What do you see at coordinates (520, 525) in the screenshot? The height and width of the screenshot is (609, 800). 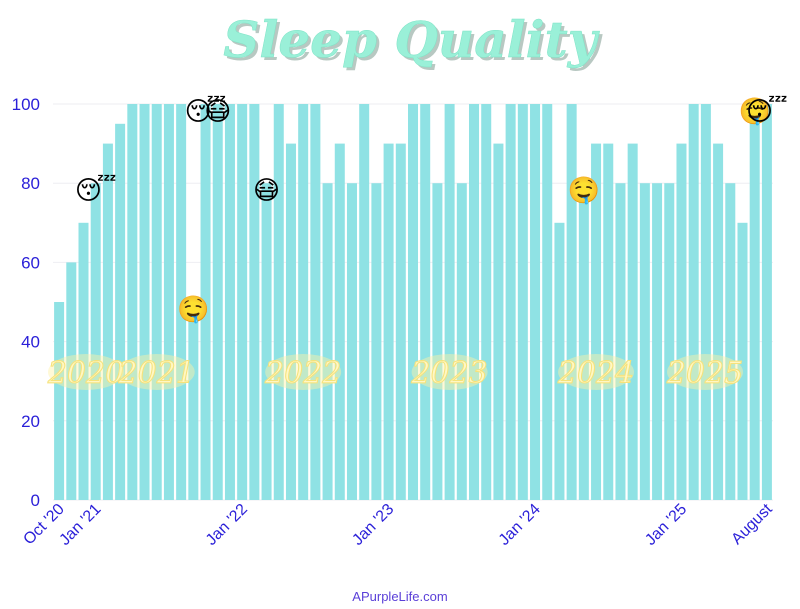 I see `x-tick-label: Jan '24` at bounding box center [520, 525].